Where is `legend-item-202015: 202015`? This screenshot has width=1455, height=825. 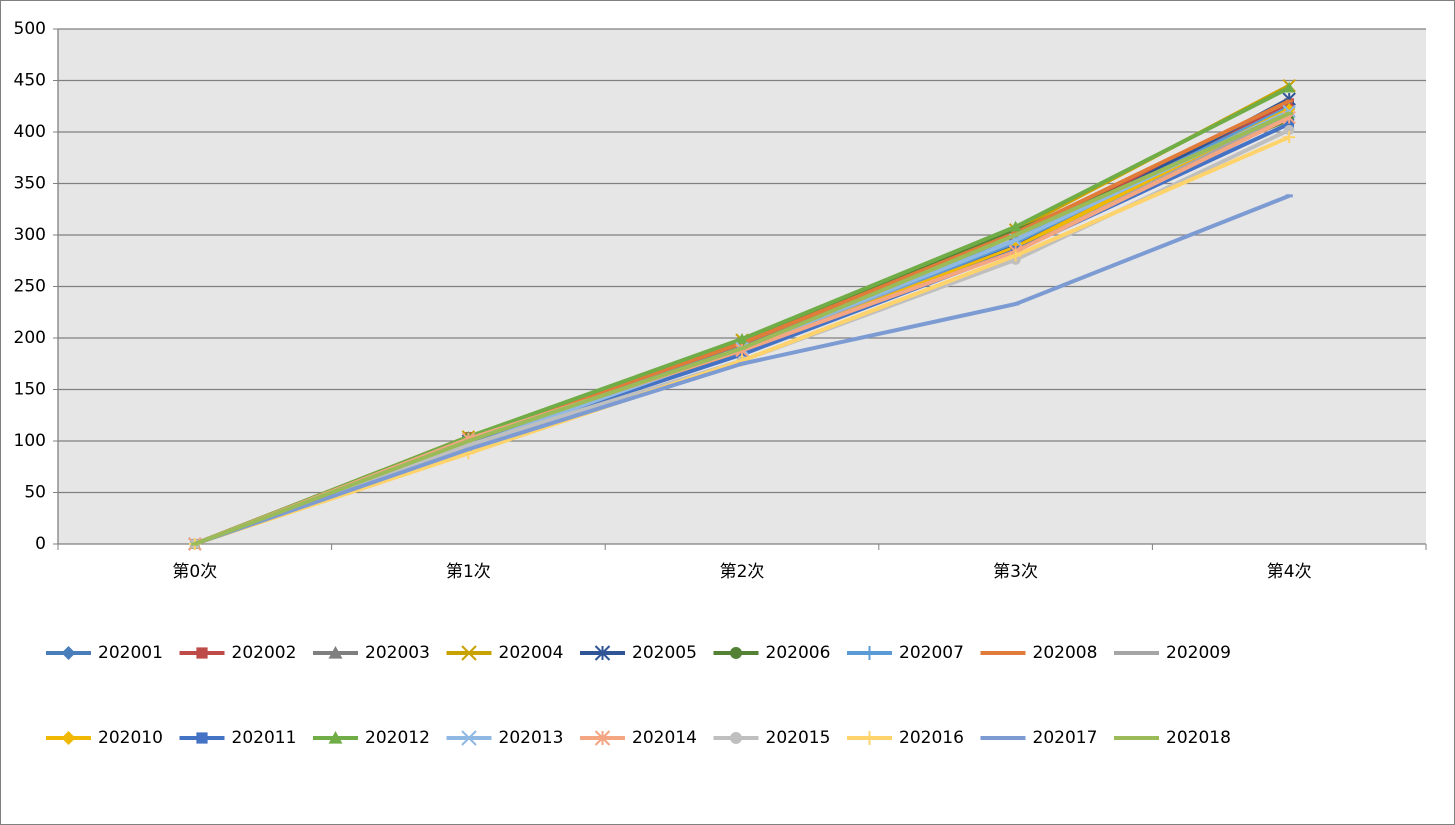
legend-item-202015: 202015 is located at coordinates (772, 738).